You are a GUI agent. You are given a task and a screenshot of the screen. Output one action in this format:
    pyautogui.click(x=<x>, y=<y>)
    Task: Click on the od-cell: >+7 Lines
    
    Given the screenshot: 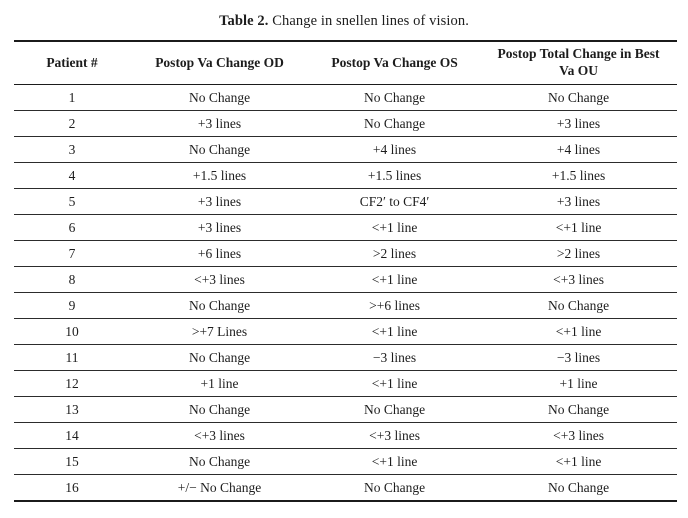 What is the action you would take?
    pyautogui.click(x=220, y=331)
    